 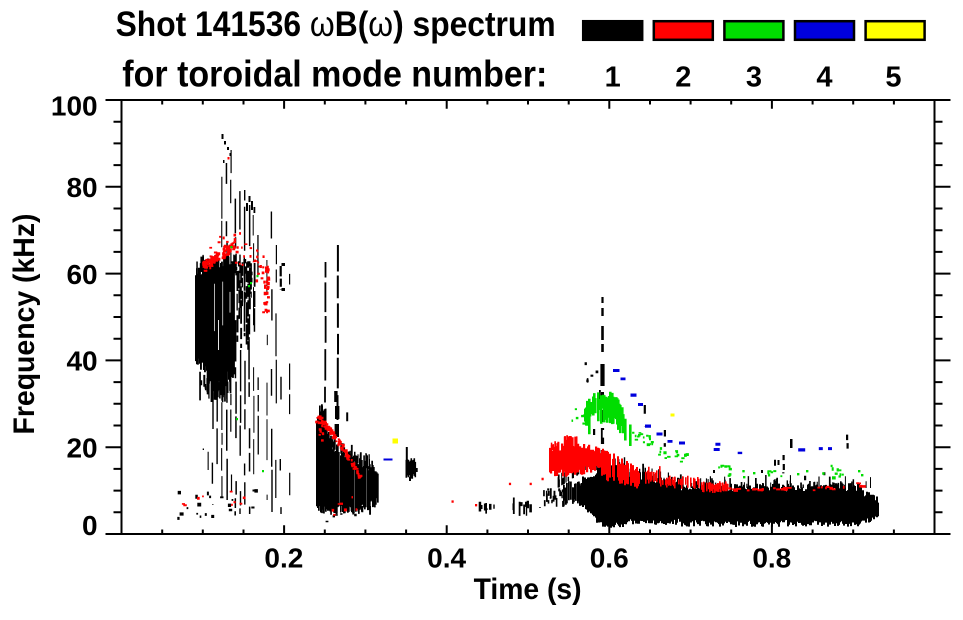 What do you see at coordinates (446, 558) in the screenshot?
I see `svg-text: 0.4` at bounding box center [446, 558].